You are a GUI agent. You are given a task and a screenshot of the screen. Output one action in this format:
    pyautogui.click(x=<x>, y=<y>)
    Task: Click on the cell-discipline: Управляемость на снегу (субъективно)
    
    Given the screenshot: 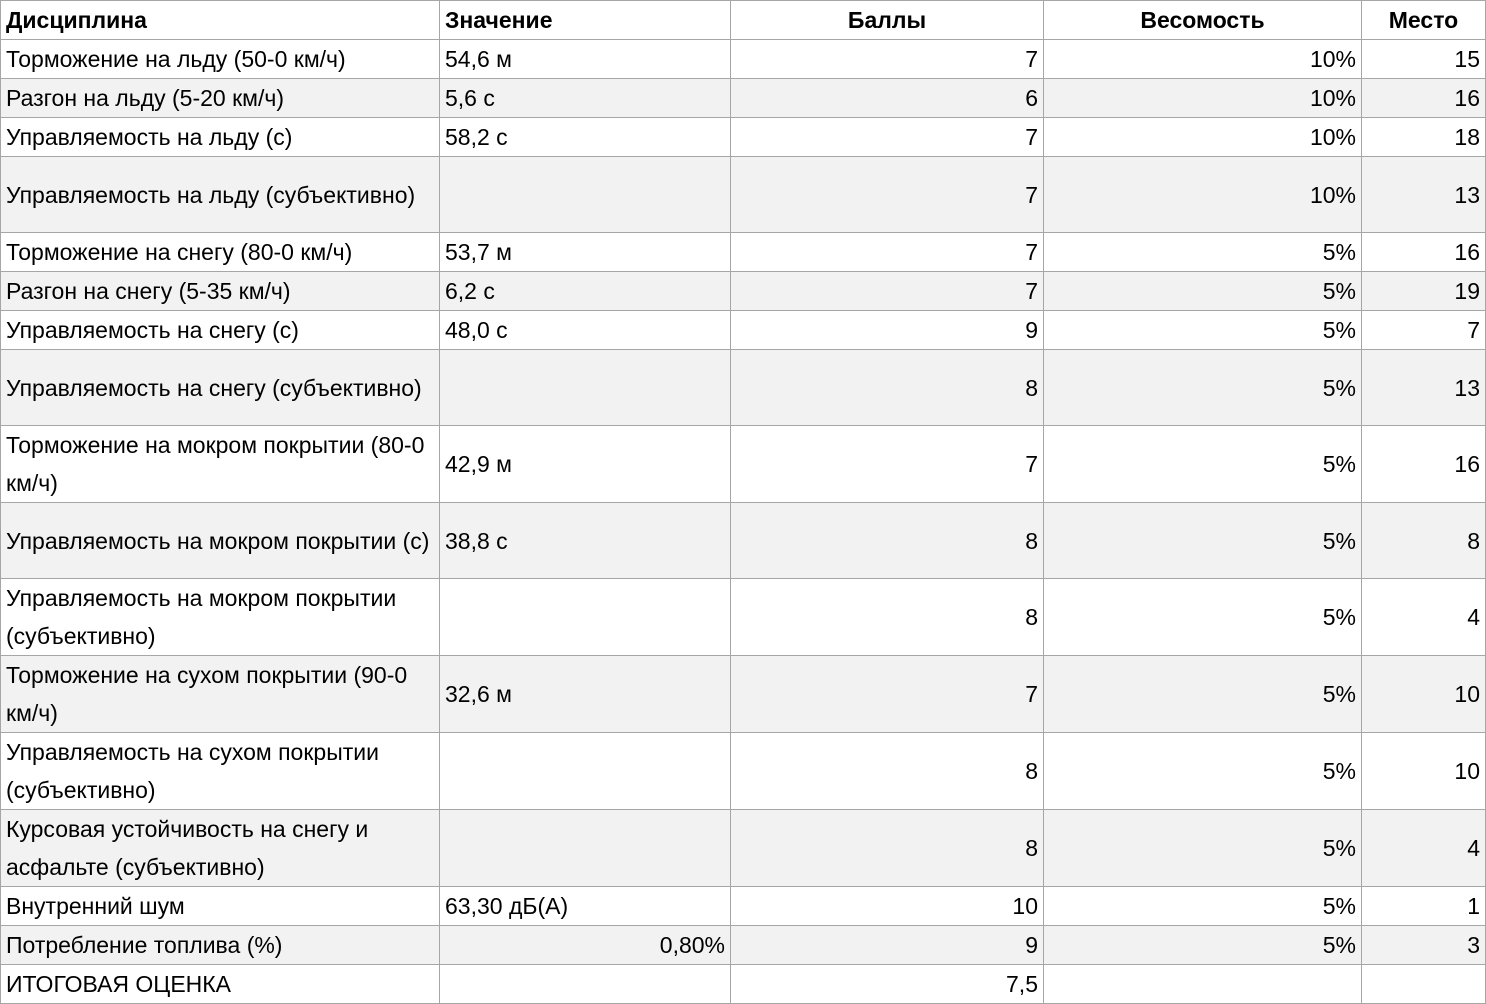 What is the action you would take?
    pyautogui.click(x=220, y=387)
    